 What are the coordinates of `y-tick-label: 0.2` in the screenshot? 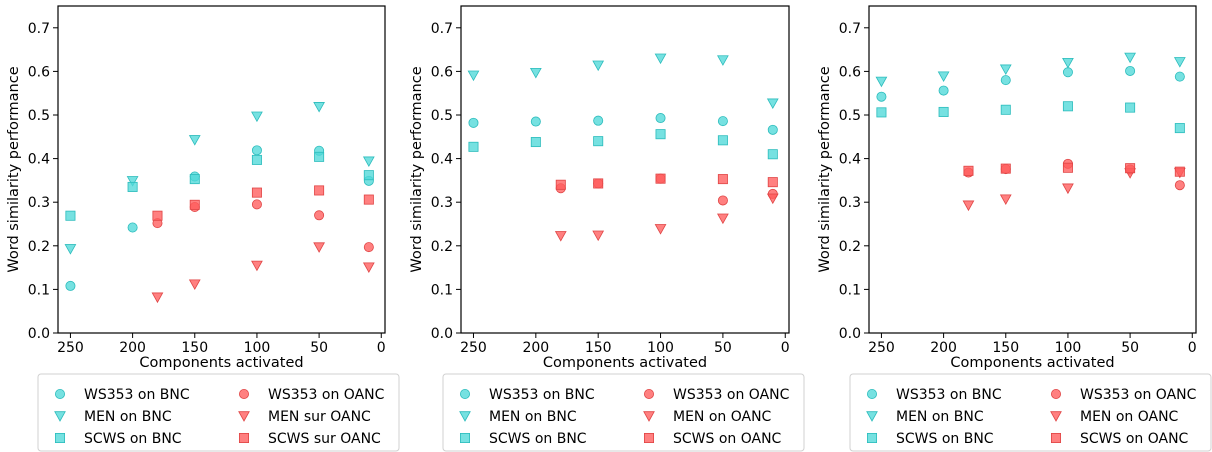 It's located at (850, 247).